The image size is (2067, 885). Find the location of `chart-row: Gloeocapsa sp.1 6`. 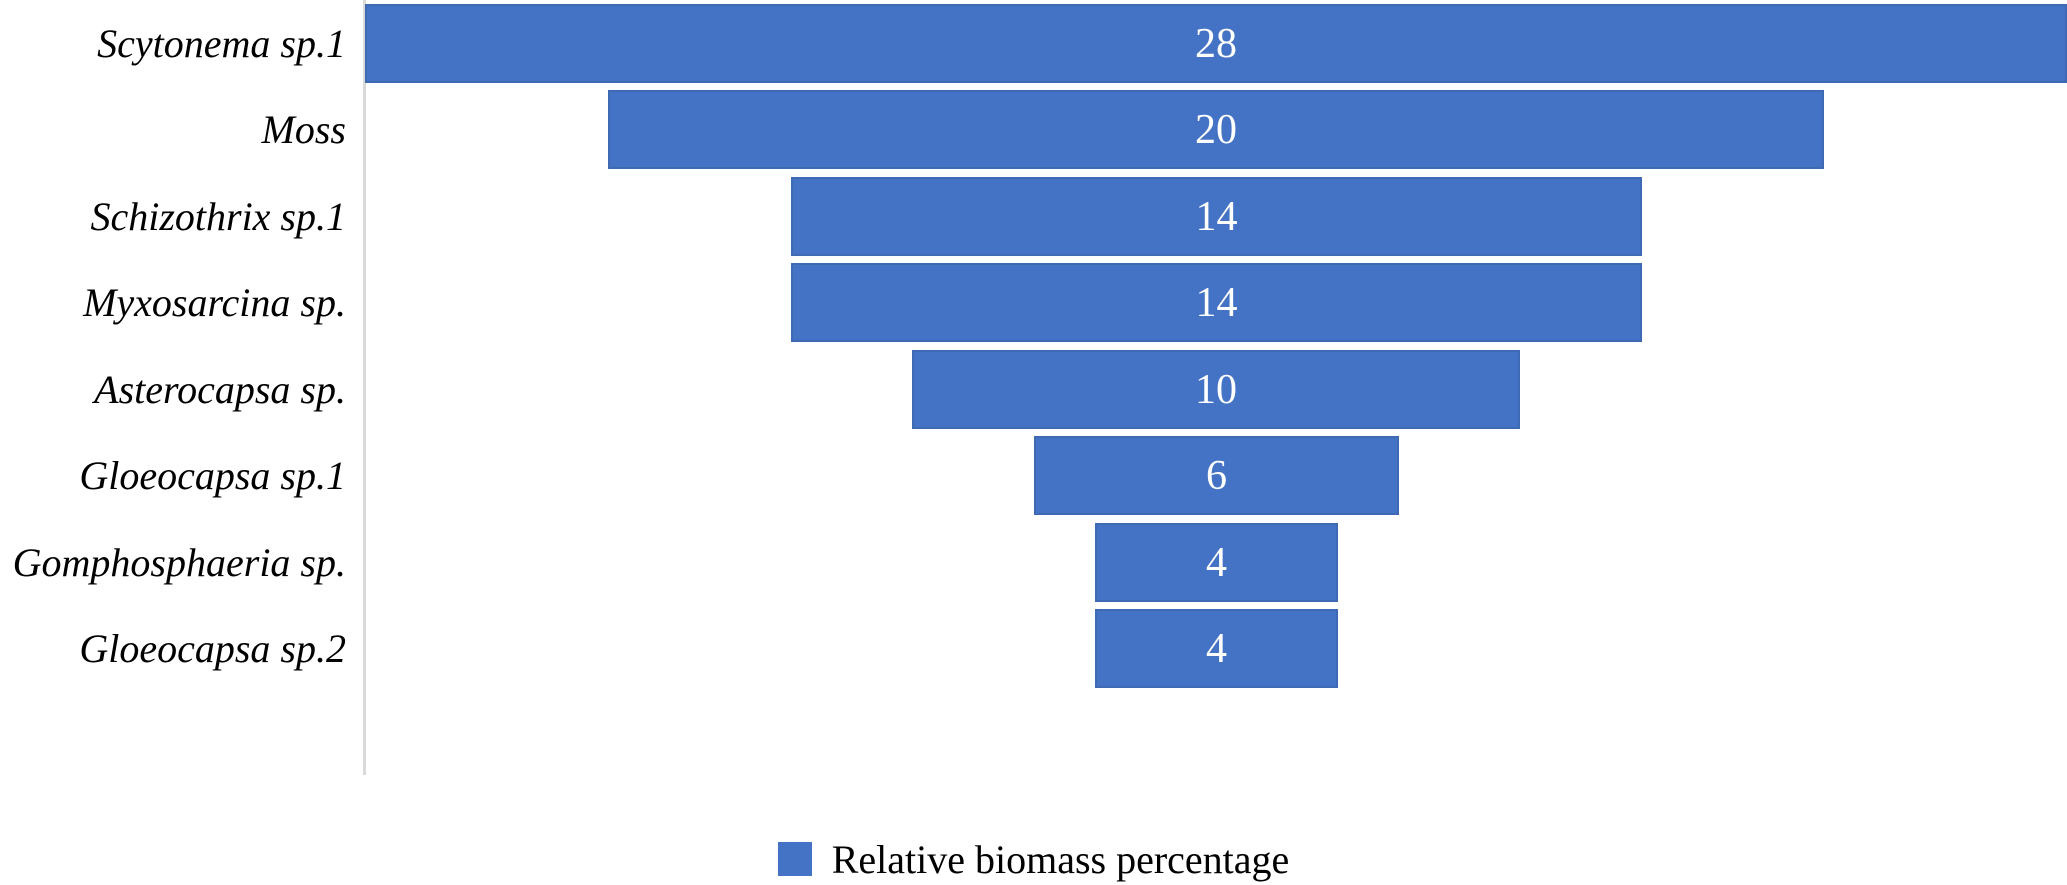

chart-row: Gloeocapsa sp.1 6 is located at coordinates (1033, 475).